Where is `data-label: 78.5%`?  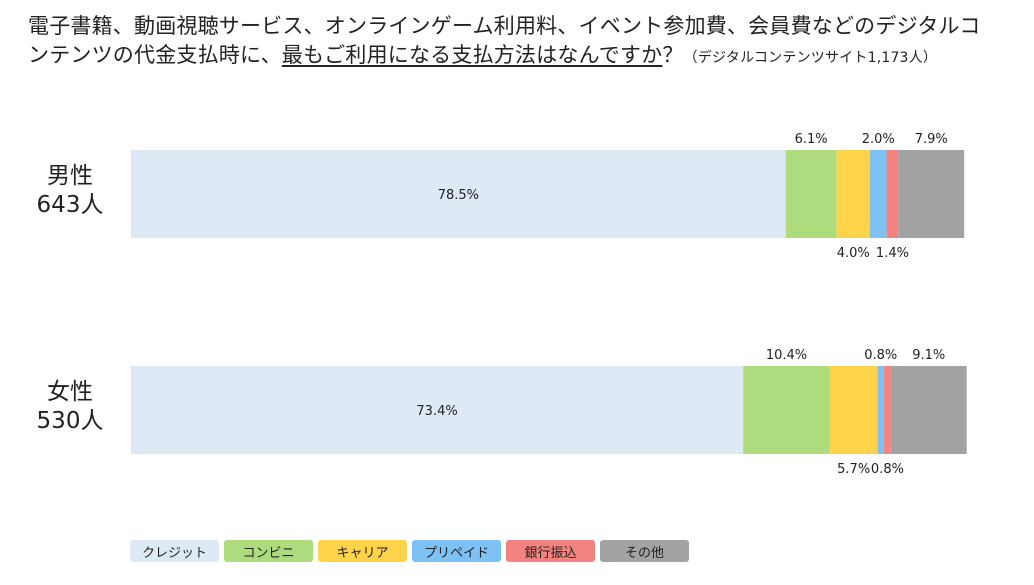 data-label: 78.5% is located at coordinates (458, 195).